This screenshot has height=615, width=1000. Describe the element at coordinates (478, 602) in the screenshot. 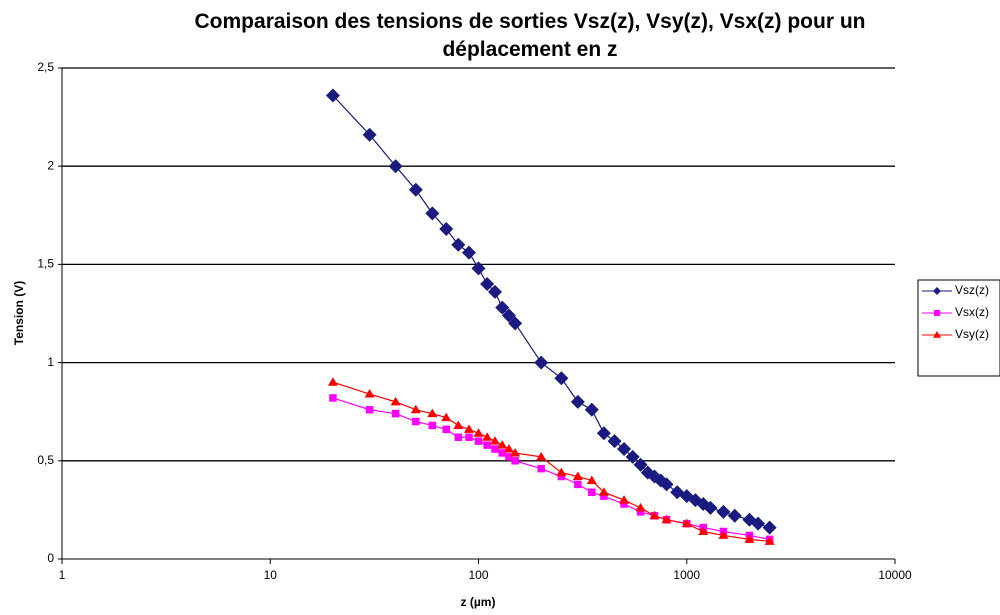

I see `x-axis-label: z (µm)` at that location.